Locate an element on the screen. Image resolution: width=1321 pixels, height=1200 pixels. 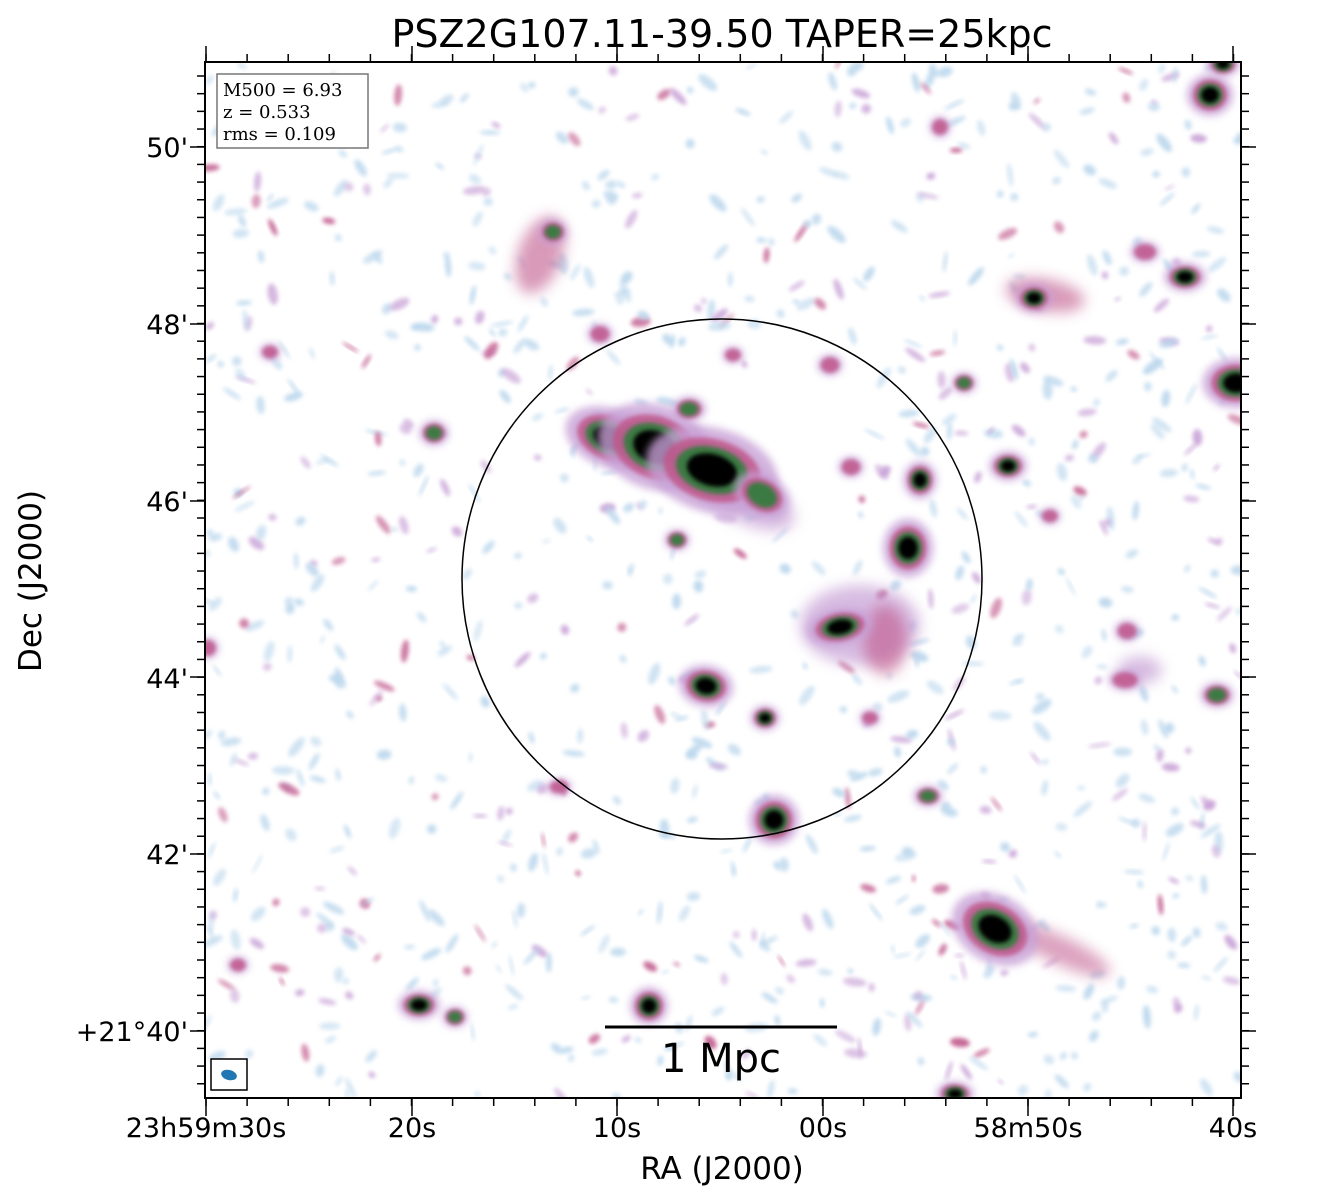
rms-text: rms = 0.109 is located at coordinates (279, 134).